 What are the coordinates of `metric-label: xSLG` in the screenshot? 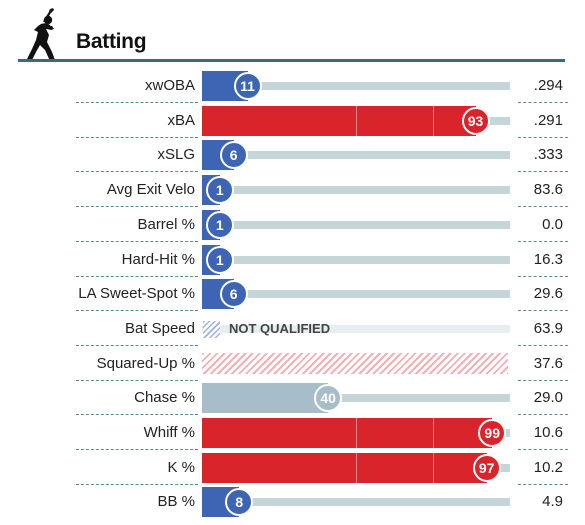 It's located at (176, 155).